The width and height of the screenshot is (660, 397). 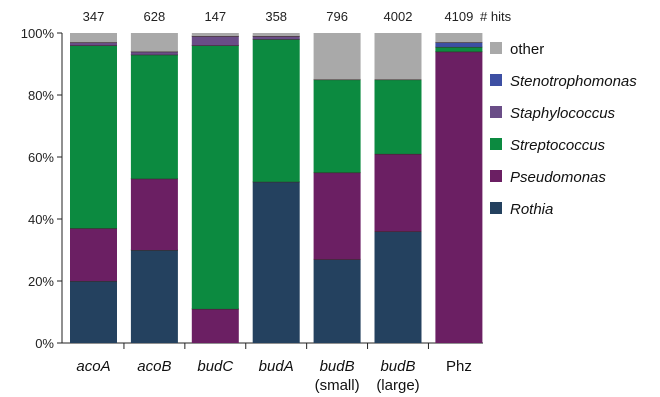 What do you see at coordinates (41, 219) in the screenshot?
I see `y-tick-label: 40%` at bounding box center [41, 219].